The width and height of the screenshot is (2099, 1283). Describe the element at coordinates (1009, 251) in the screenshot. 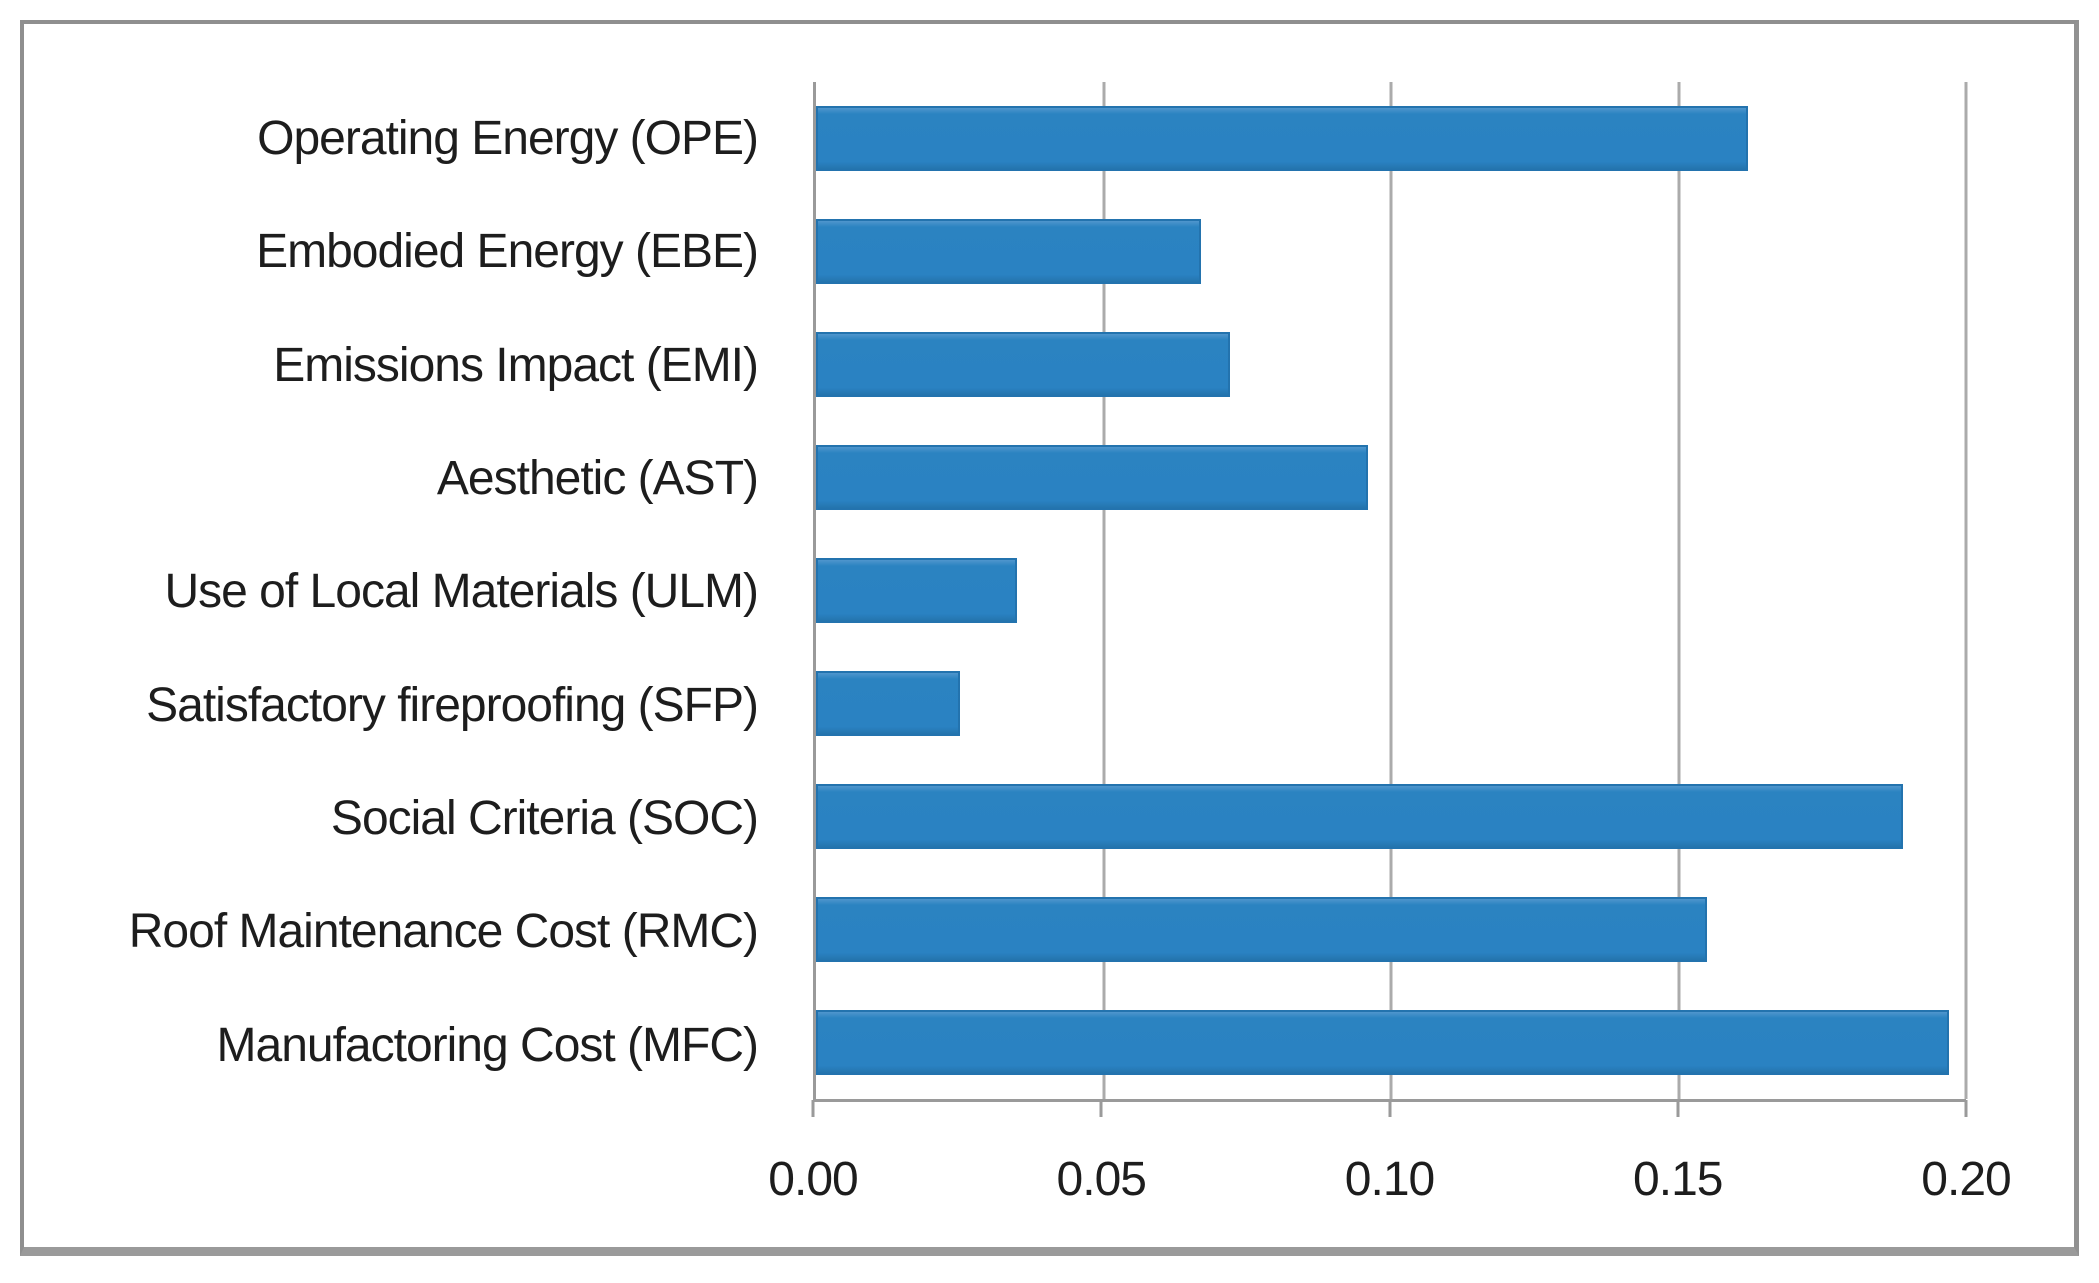

I see `bar-ebe` at that location.